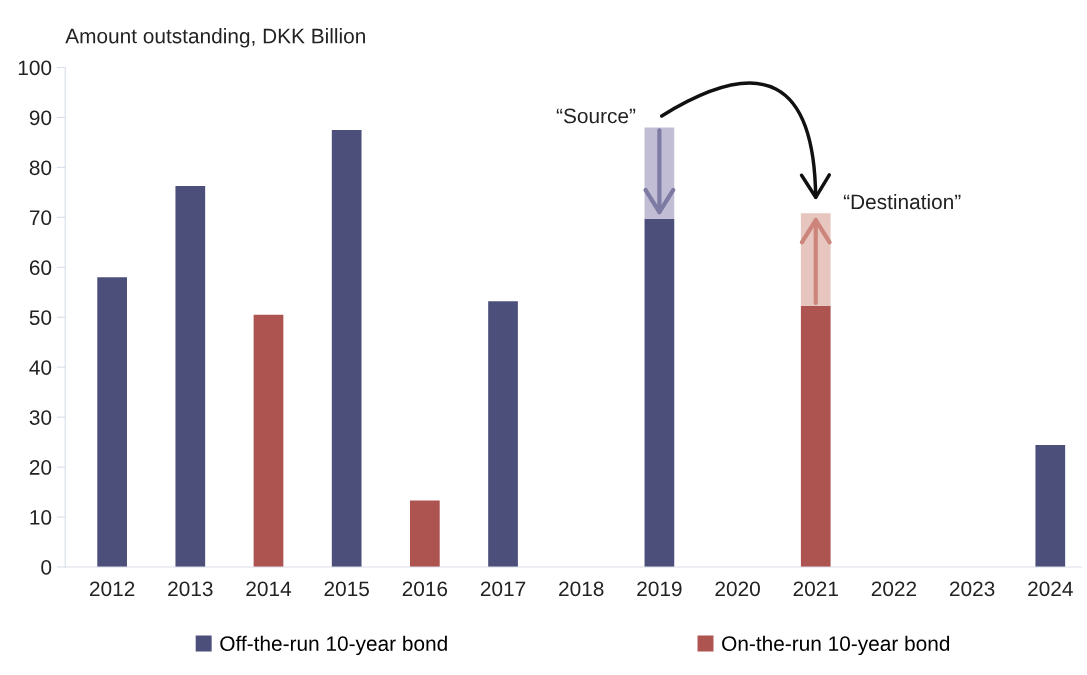 The image size is (1087, 675). Describe the element at coordinates (836, 645) in the screenshot. I see `legend-label: On-the-run 10-year bond` at that location.